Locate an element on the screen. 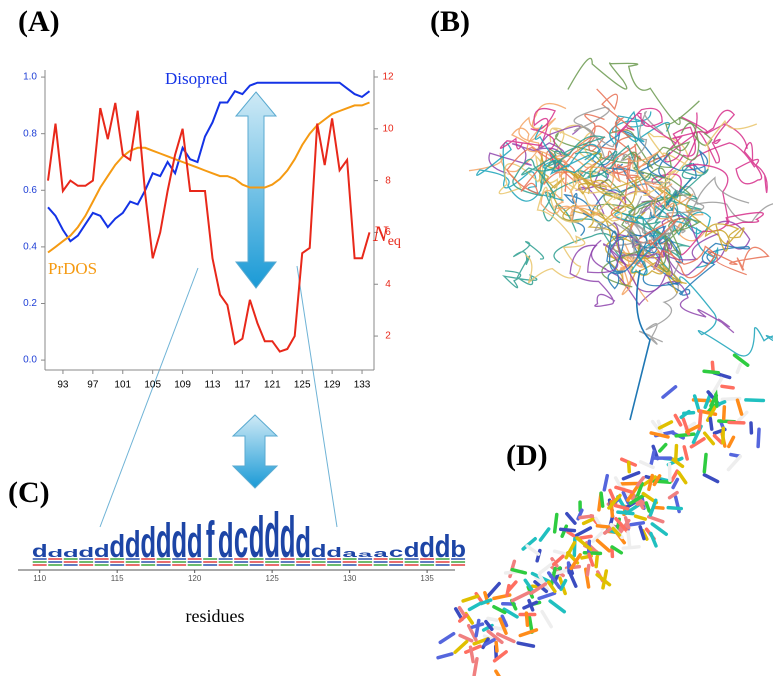 This screenshot has height=676, width=773. series-label: PrDOS is located at coordinates (72, 268).